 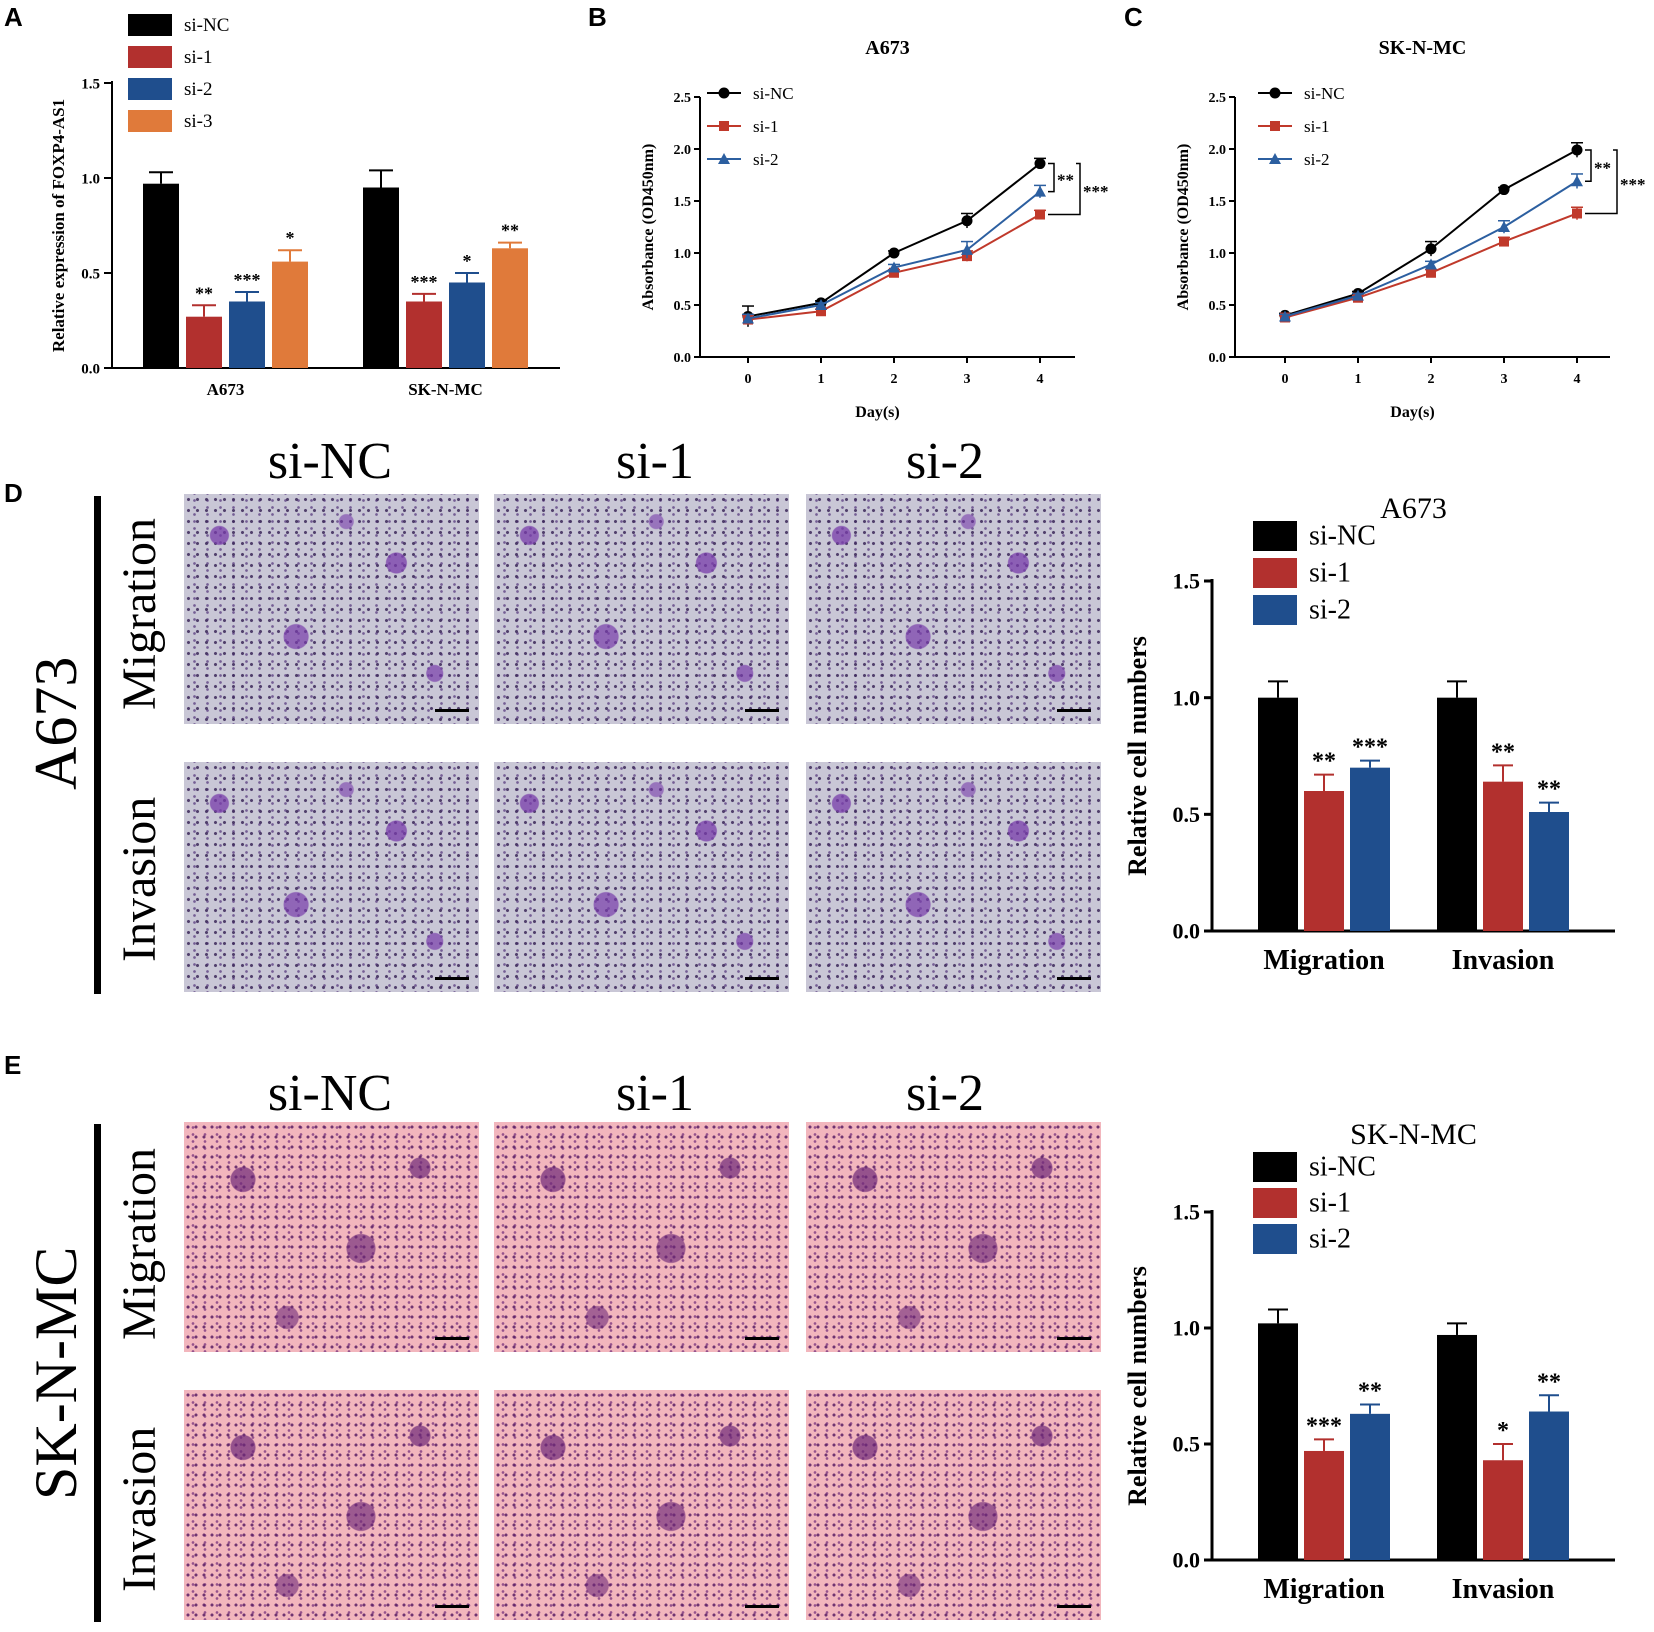 I want to click on series-line-si-nc, so click(x=1431, y=233).